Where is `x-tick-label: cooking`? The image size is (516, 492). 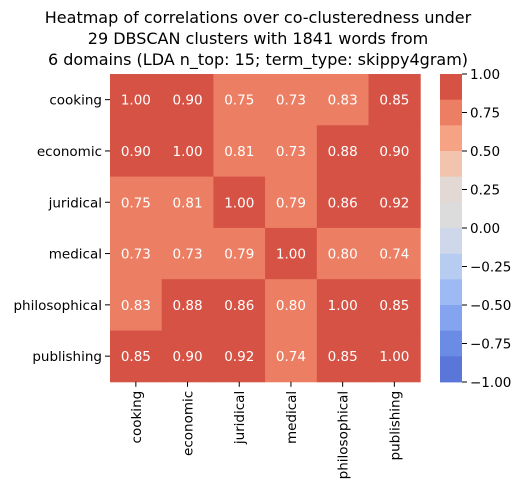 x-tick-label: cooking is located at coordinates (137, 417).